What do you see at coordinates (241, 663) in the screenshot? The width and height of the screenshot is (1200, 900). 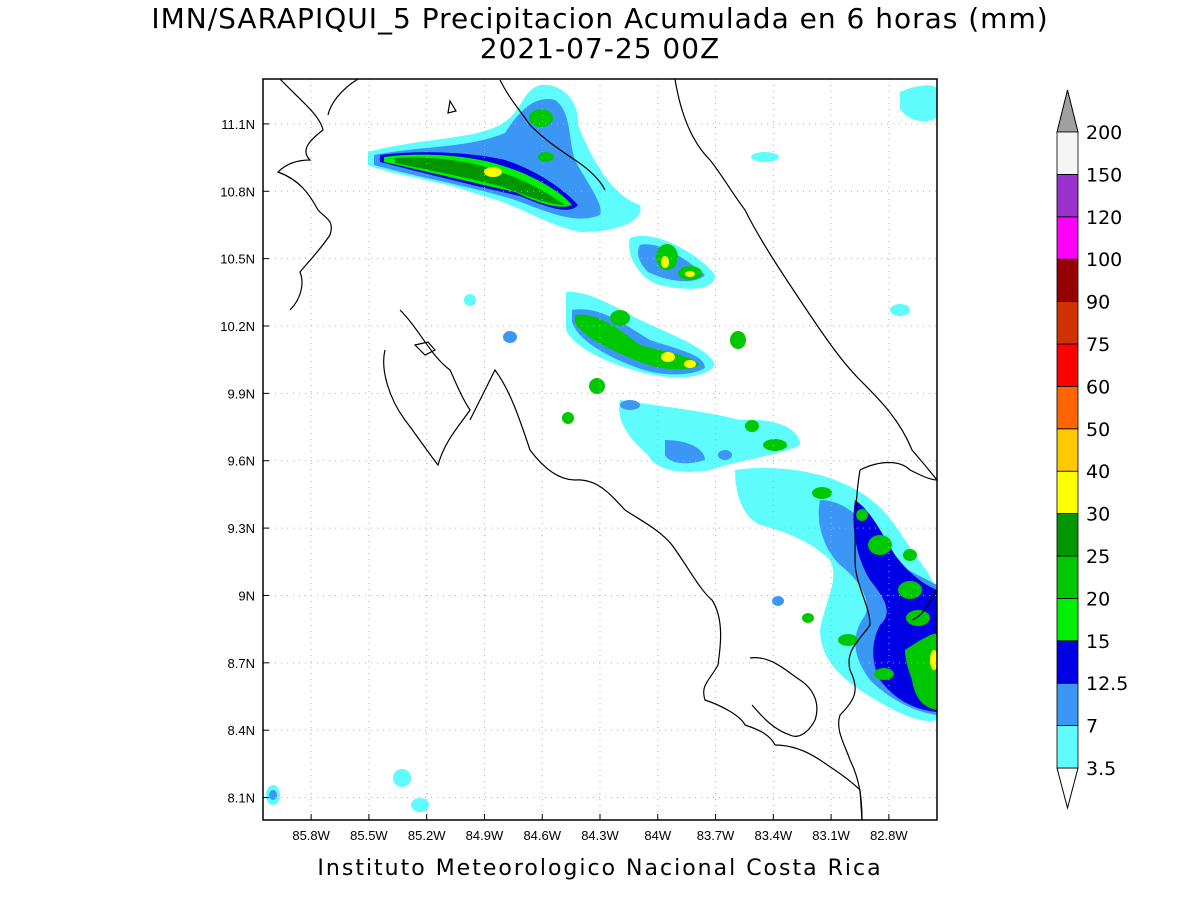 I see `lat-tick-label: 8.7N` at bounding box center [241, 663].